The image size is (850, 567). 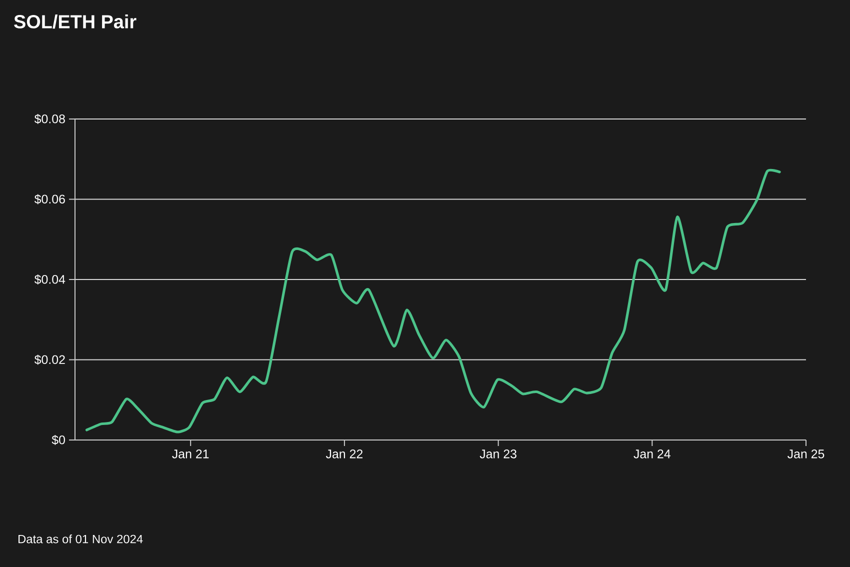 I want to click on y-tick-label: $0.04, so click(x=50, y=279).